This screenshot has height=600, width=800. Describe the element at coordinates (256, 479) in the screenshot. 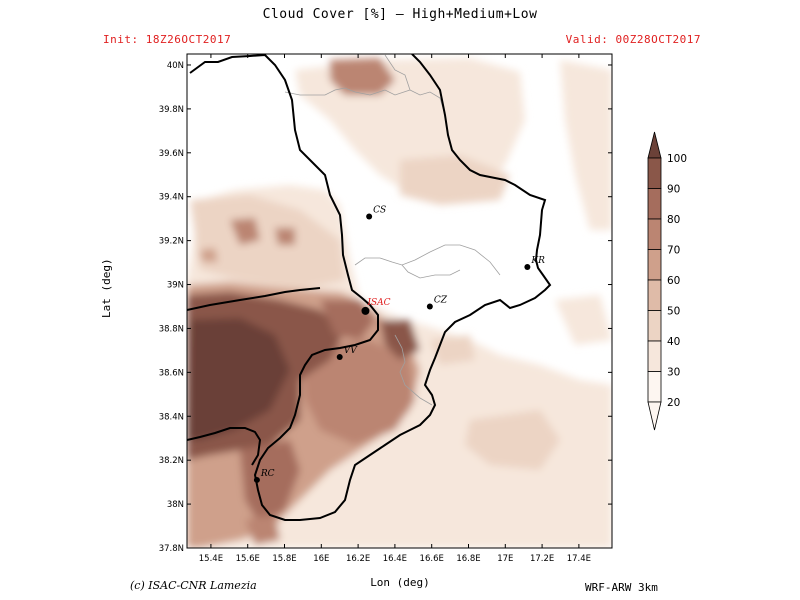

I see `city-marker-rc` at that location.